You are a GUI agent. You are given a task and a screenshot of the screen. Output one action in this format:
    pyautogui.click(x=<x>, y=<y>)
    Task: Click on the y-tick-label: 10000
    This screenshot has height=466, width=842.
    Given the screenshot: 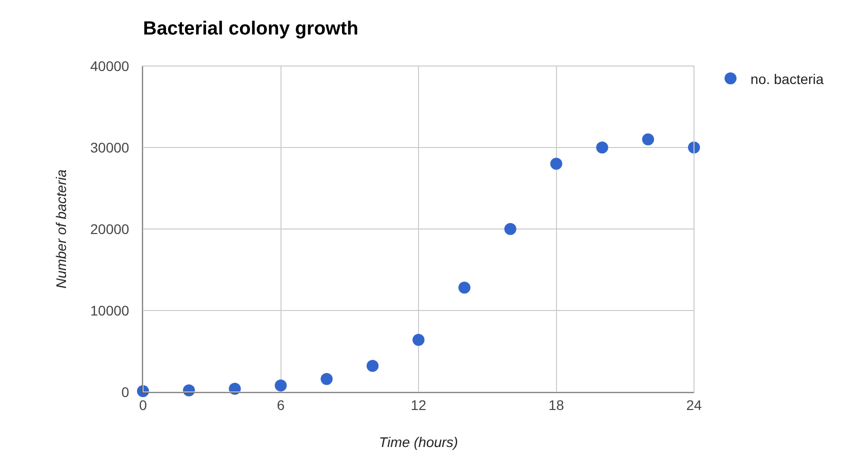 What is the action you would take?
    pyautogui.click(x=110, y=310)
    